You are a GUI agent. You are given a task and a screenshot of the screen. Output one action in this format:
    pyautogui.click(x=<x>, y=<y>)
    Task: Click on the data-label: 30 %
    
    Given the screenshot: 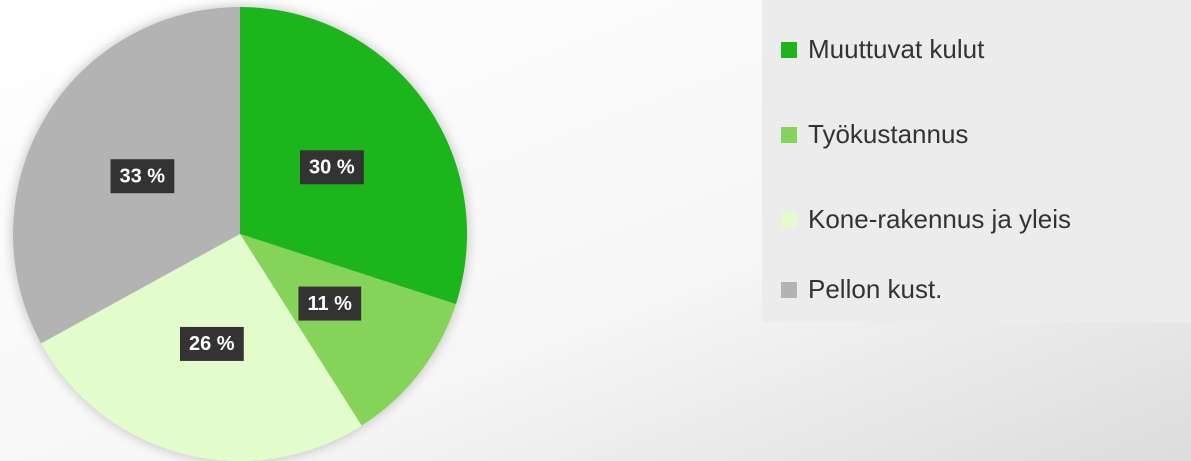 What is the action you would take?
    pyautogui.click(x=332, y=168)
    